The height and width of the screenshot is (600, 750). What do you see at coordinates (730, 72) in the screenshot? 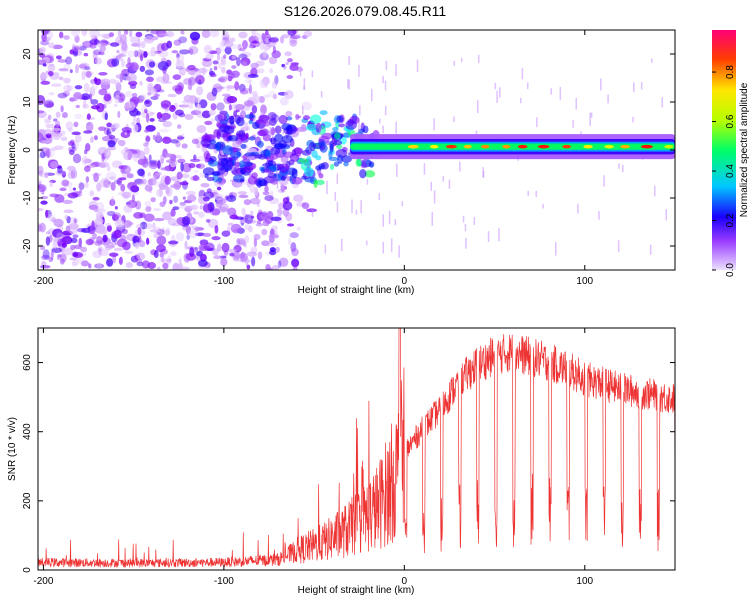
I see `colorbar-tick-label: 0.8` at bounding box center [730, 72].